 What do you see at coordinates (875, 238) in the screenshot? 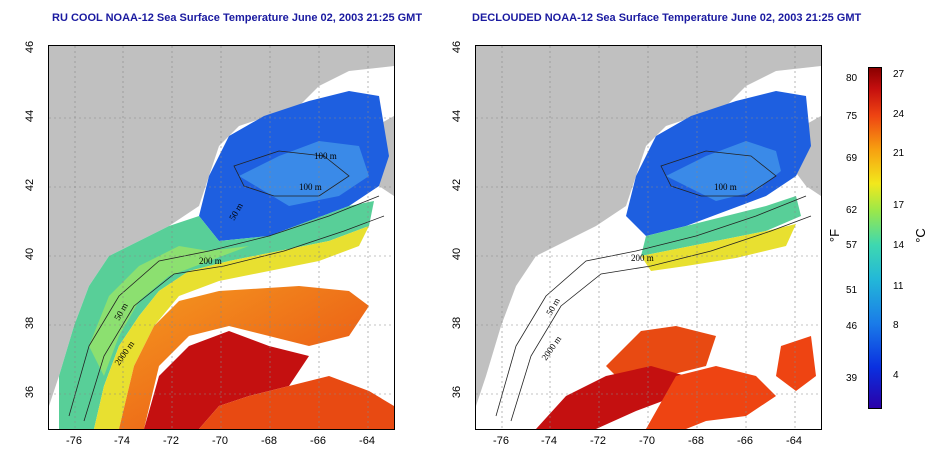
I see `temperature-colorbar` at bounding box center [875, 238].